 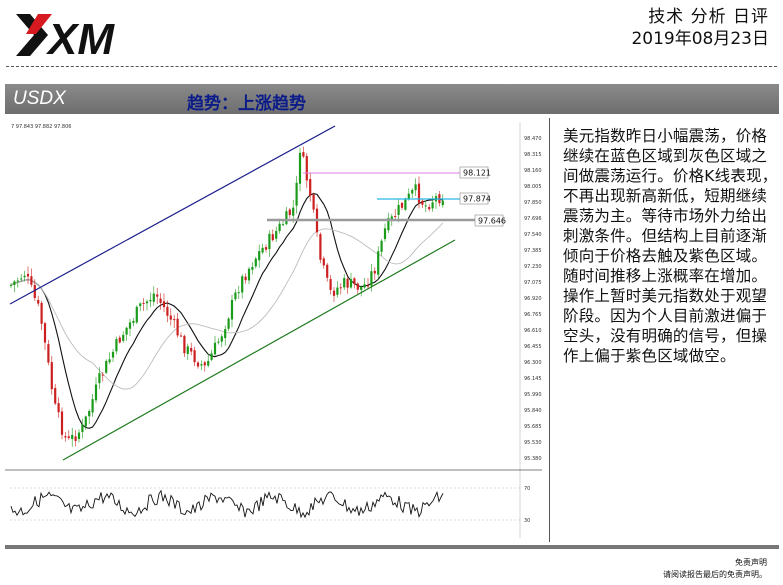 I want to click on price-axis-label: 96.920, so click(x=533, y=299).